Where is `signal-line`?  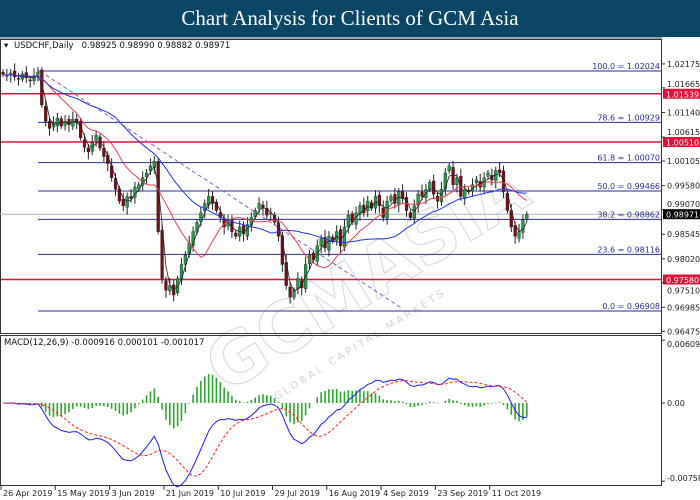 signal-line is located at coordinates (265, 428).